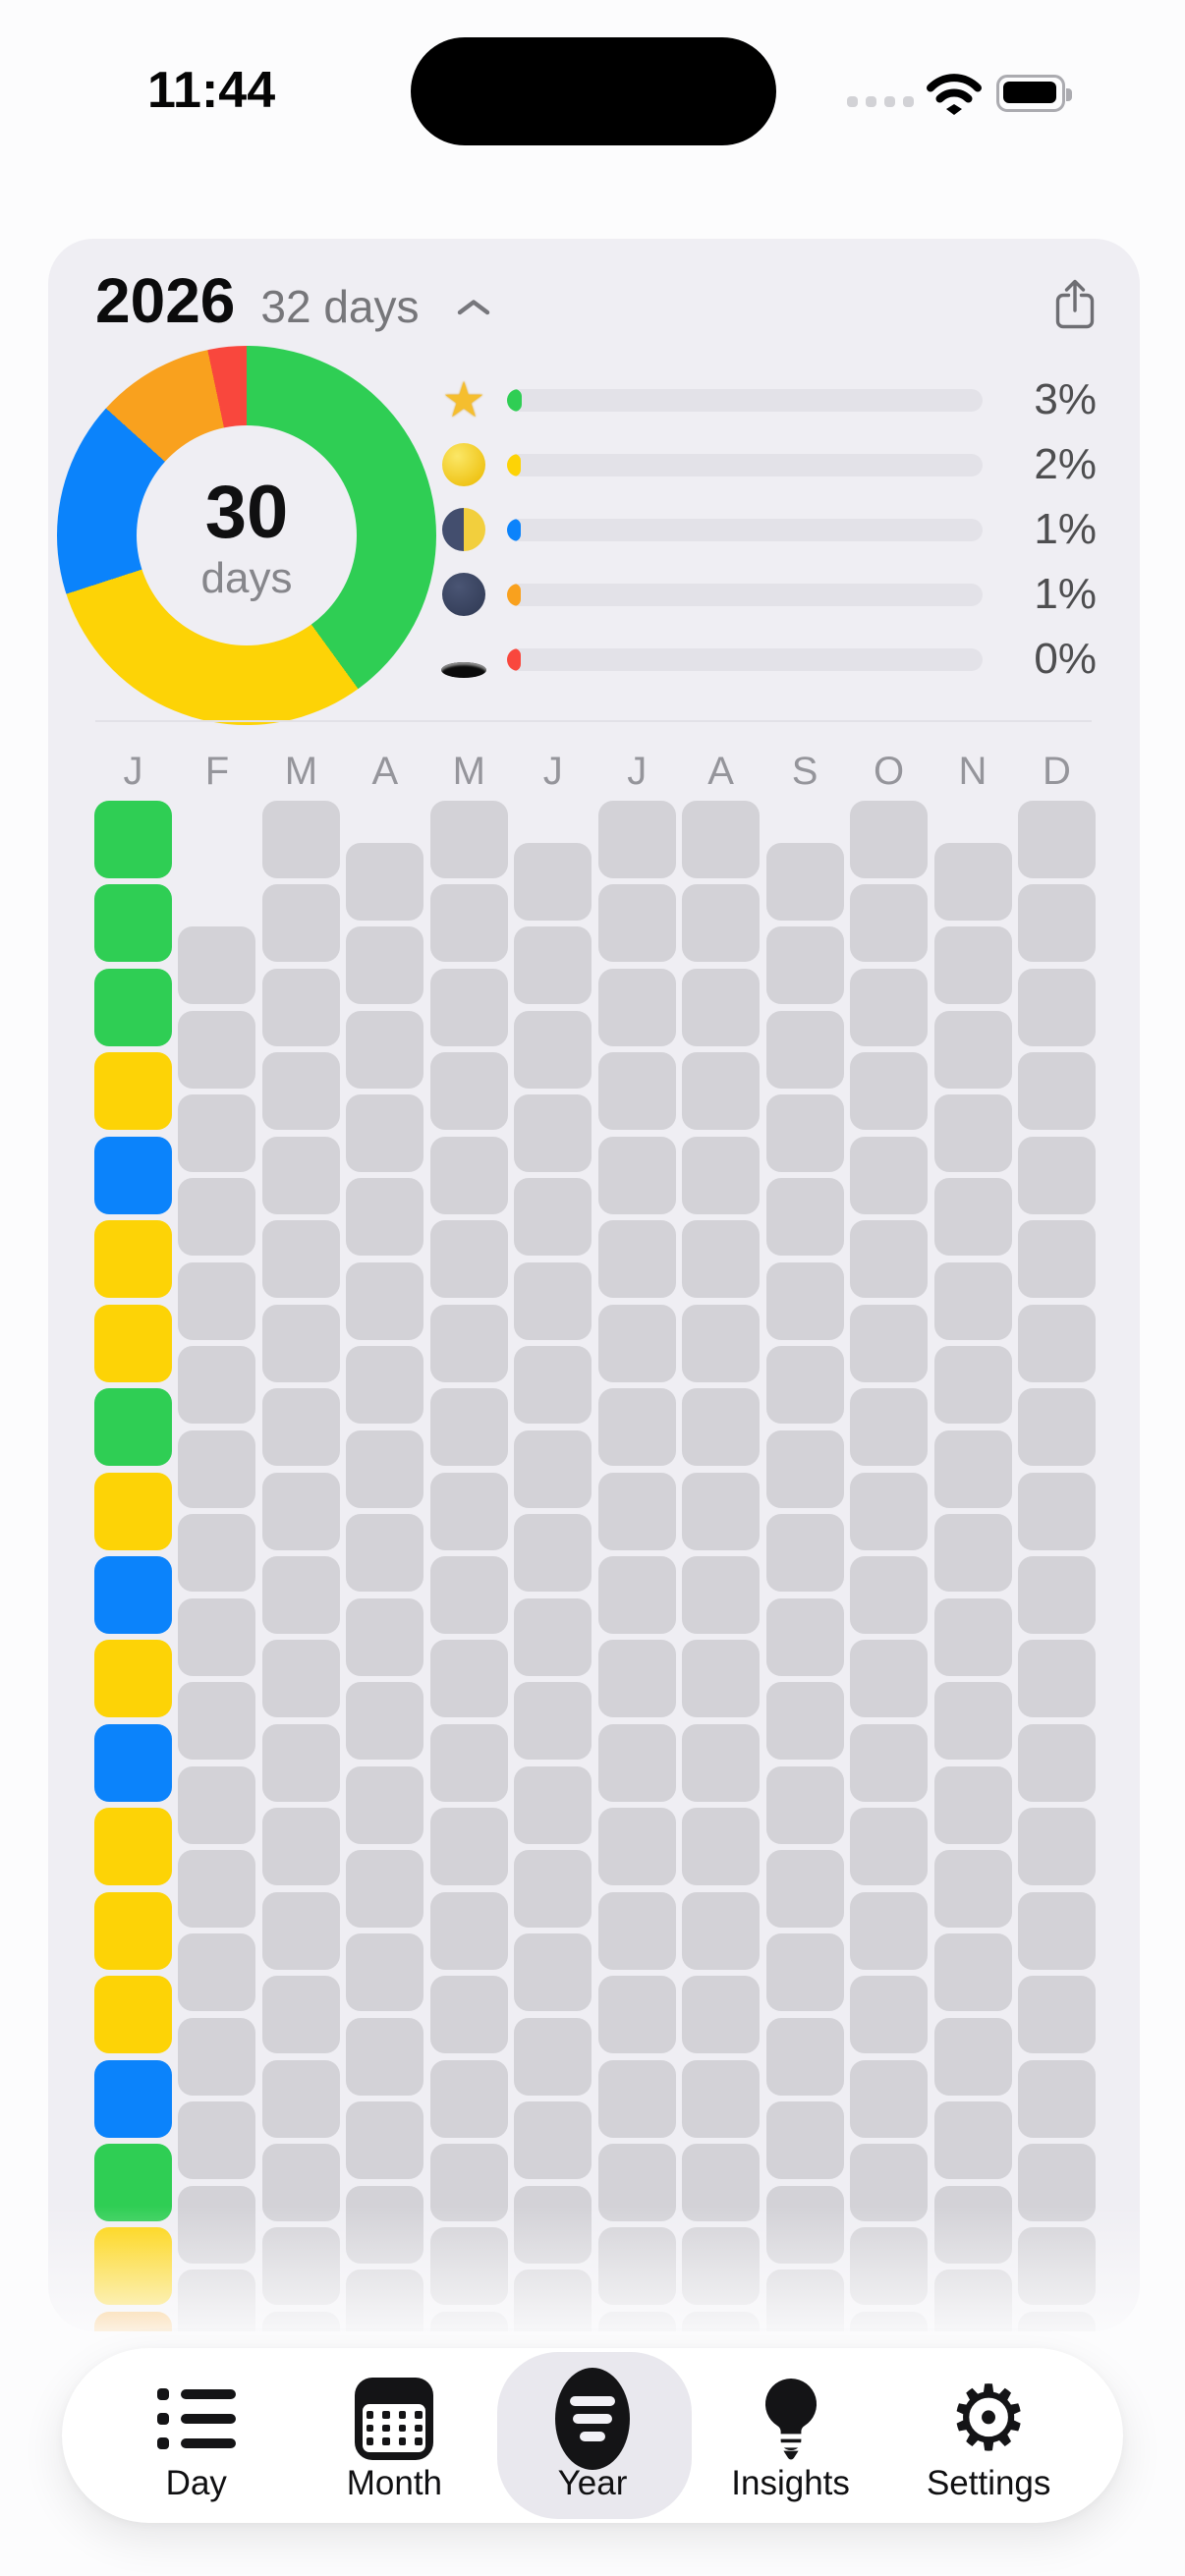 The image size is (1185, 2576). Describe the element at coordinates (395, 2435) in the screenshot. I see `tab-month: Month` at that location.